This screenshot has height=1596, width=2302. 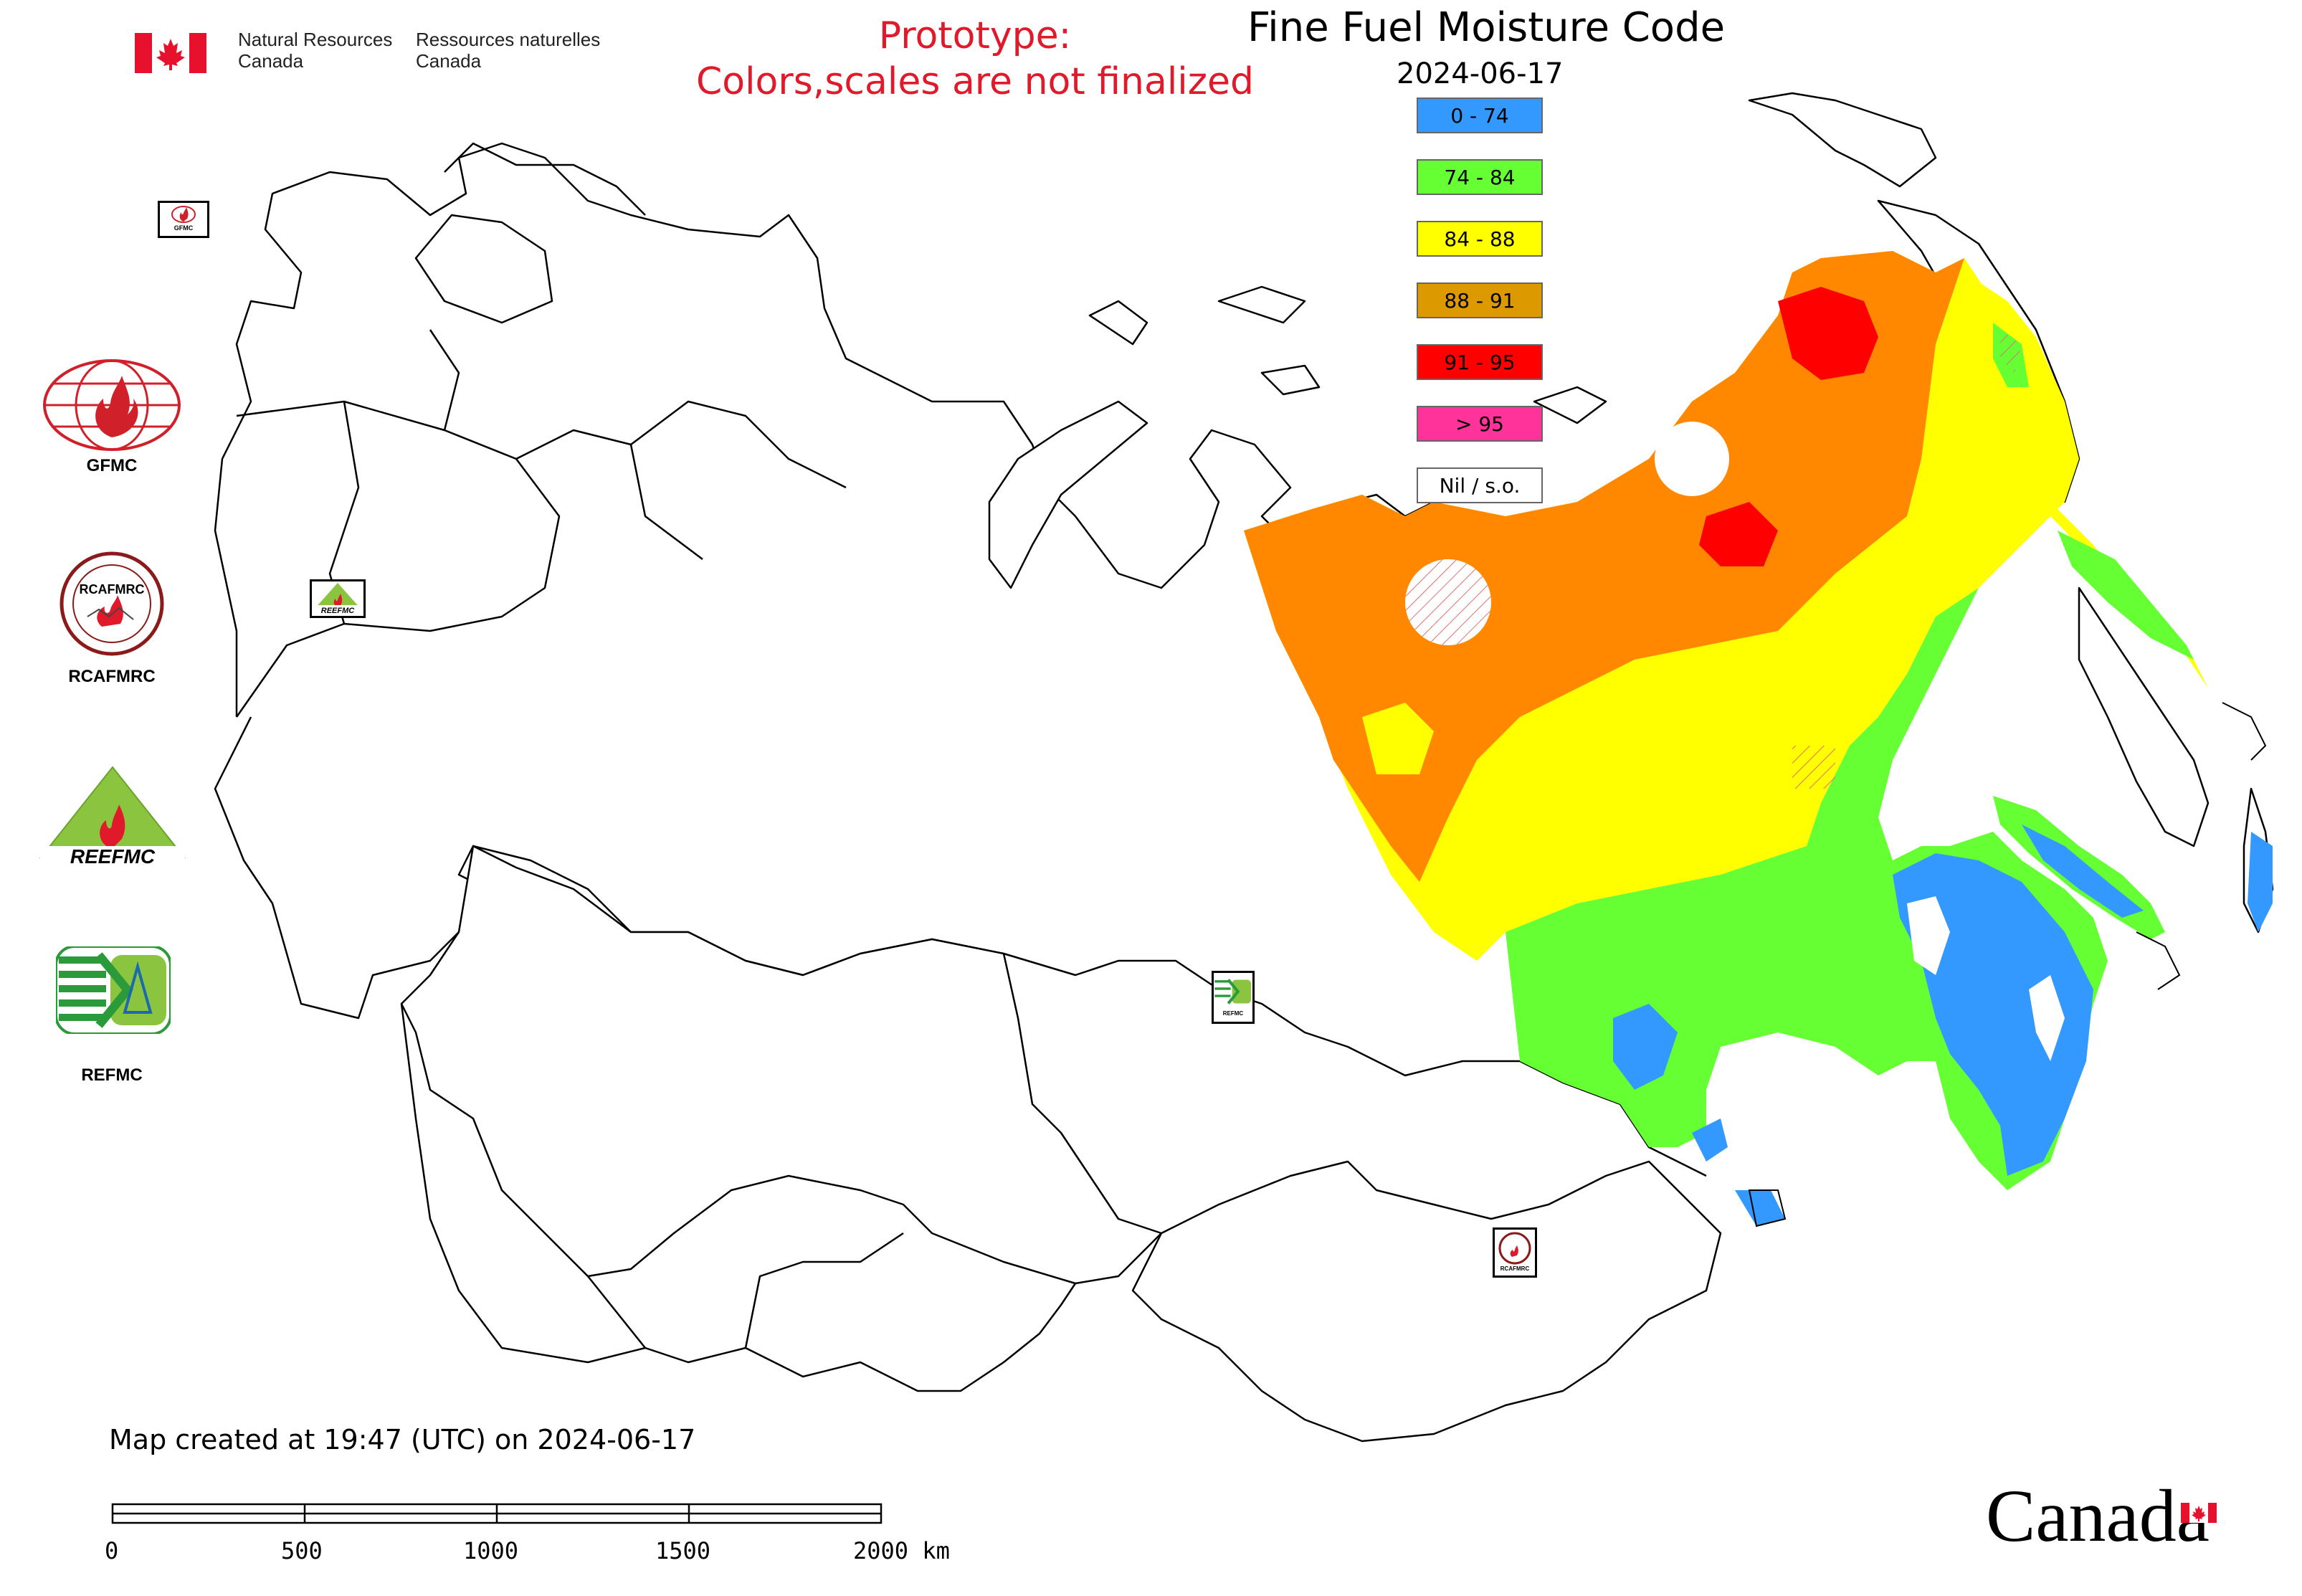 I want to click on agency-fr-line1: Ressources naturelles, so click(x=508, y=39).